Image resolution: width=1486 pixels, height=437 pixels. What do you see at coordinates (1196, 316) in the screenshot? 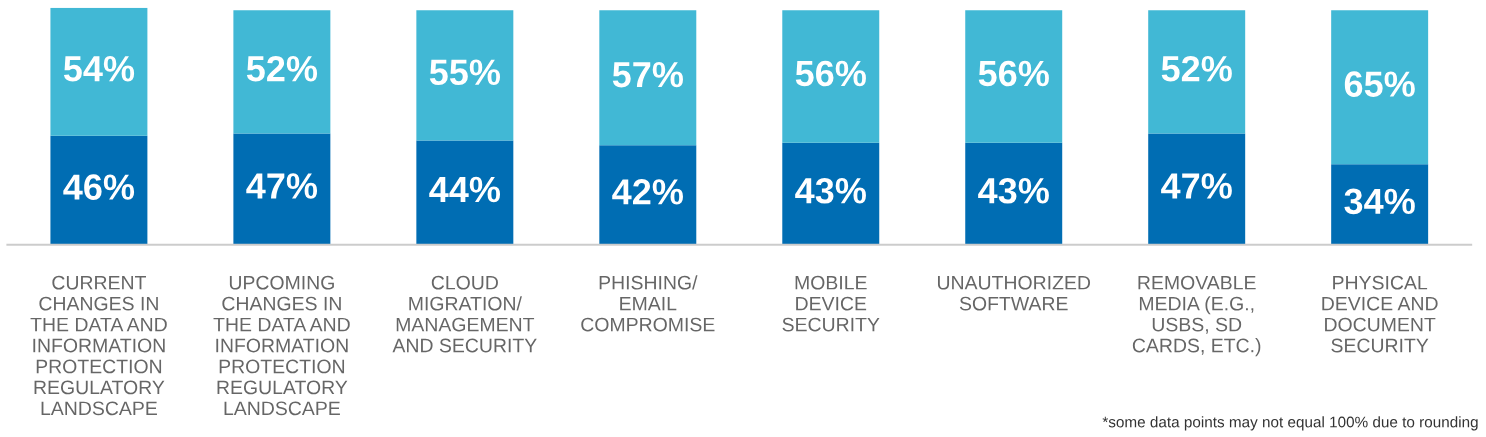
I see `x-tick-label: REMOVABLE MEDIA (E.G., USBS, SD CARDS, ETC.)` at bounding box center [1196, 316].